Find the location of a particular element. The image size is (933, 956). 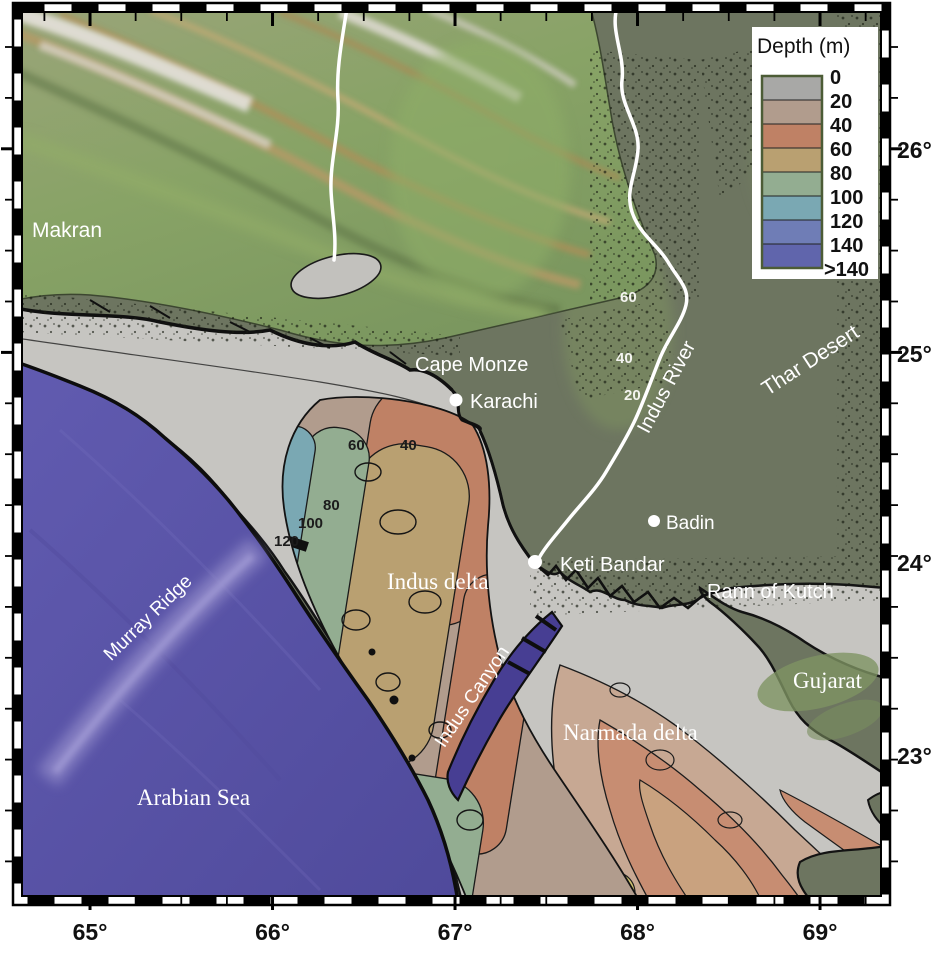

x-tick-69: 69° is located at coordinates (820, 932).